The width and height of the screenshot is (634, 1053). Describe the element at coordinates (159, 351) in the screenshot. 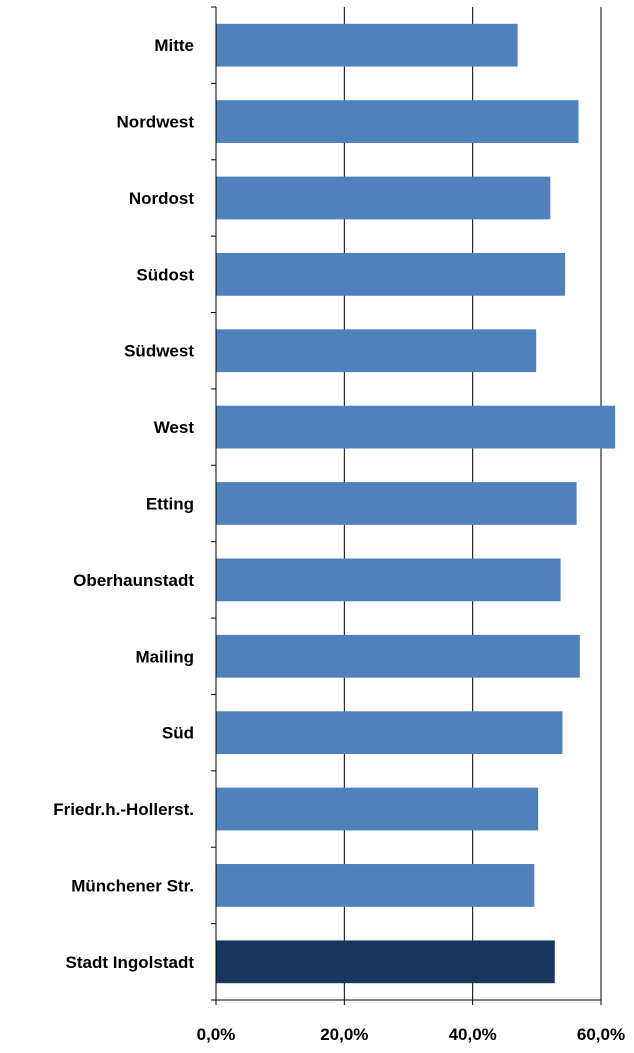

I see `category-label-4: Südwest` at that location.